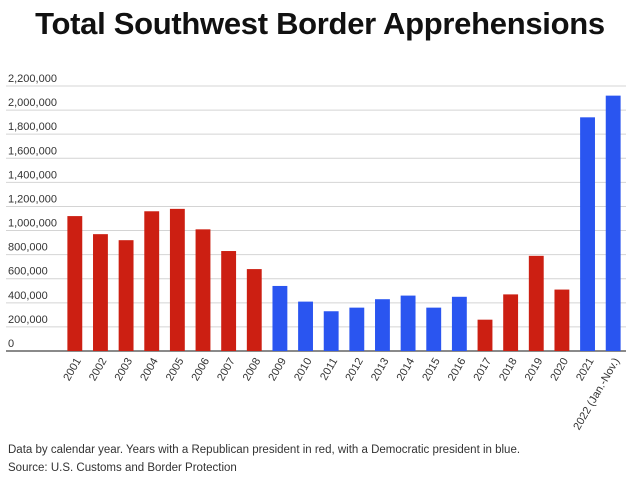 Image resolution: width=640 pixels, height=484 pixels. Describe the element at coordinates (305, 326) in the screenshot. I see `bar-2010` at that location.